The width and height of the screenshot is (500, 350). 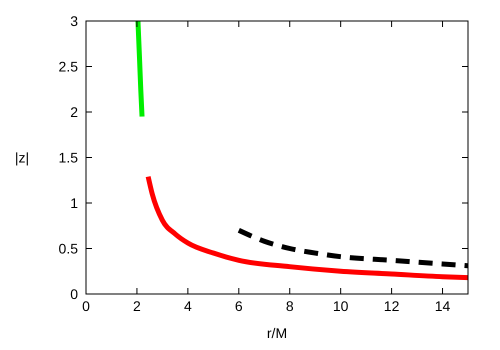 What do you see at coordinates (68, 66) in the screenshot?
I see `y-tick-label: 2.5` at bounding box center [68, 66].